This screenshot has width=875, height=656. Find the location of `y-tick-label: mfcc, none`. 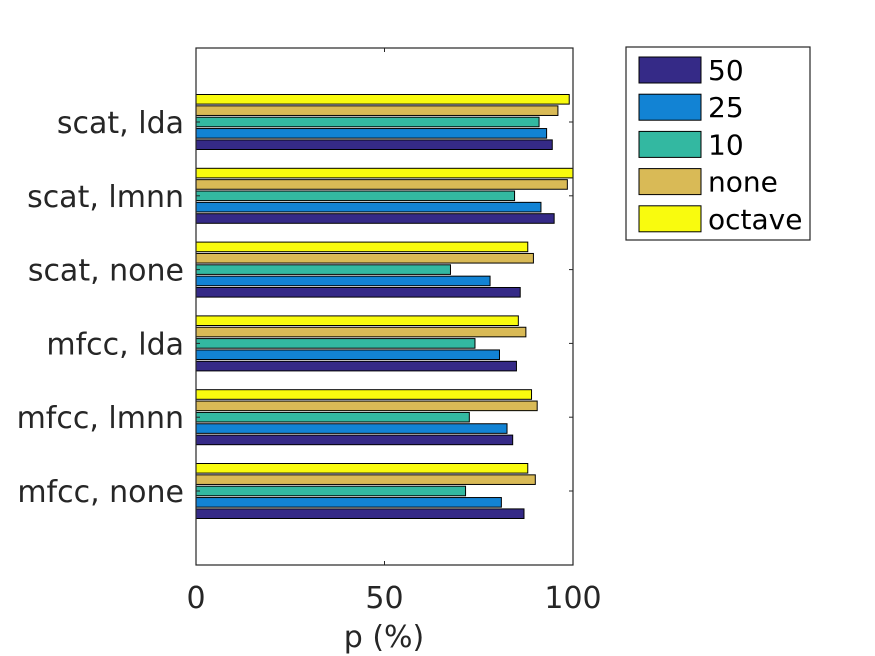

y-tick-label: mfcc, none is located at coordinates (100, 492).